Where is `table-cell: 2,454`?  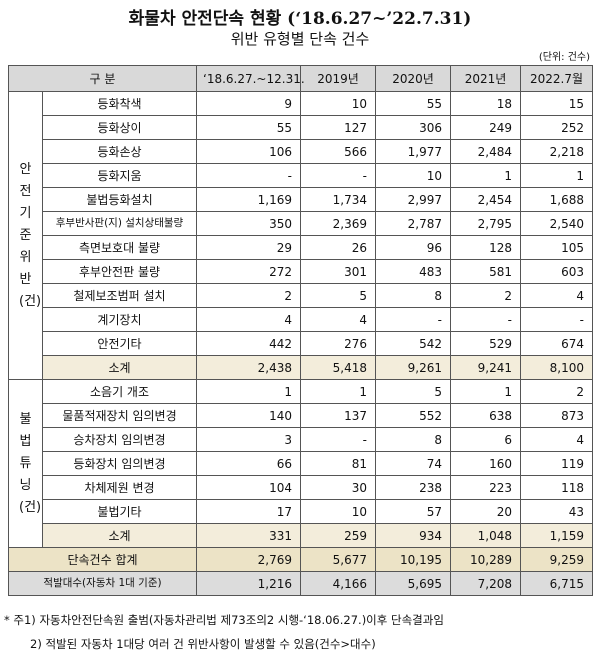
table-cell: 2,454 is located at coordinates (485, 199).